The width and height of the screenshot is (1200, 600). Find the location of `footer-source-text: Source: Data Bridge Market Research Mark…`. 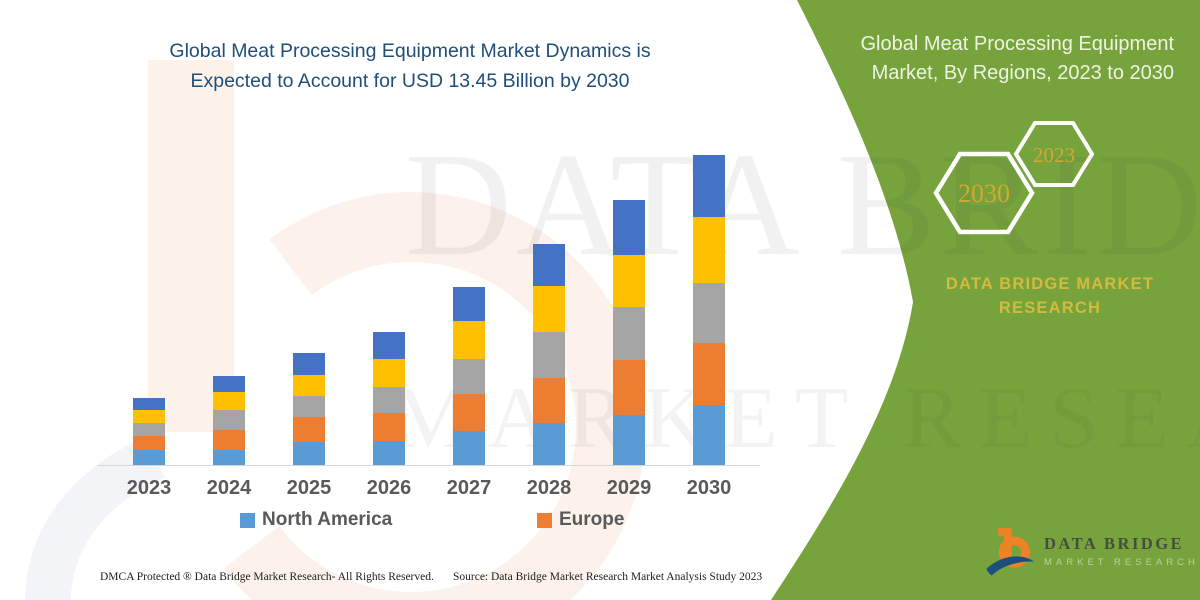

footer-source-text: Source: Data Bridge Market Research Mark… is located at coordinates (608, 577).